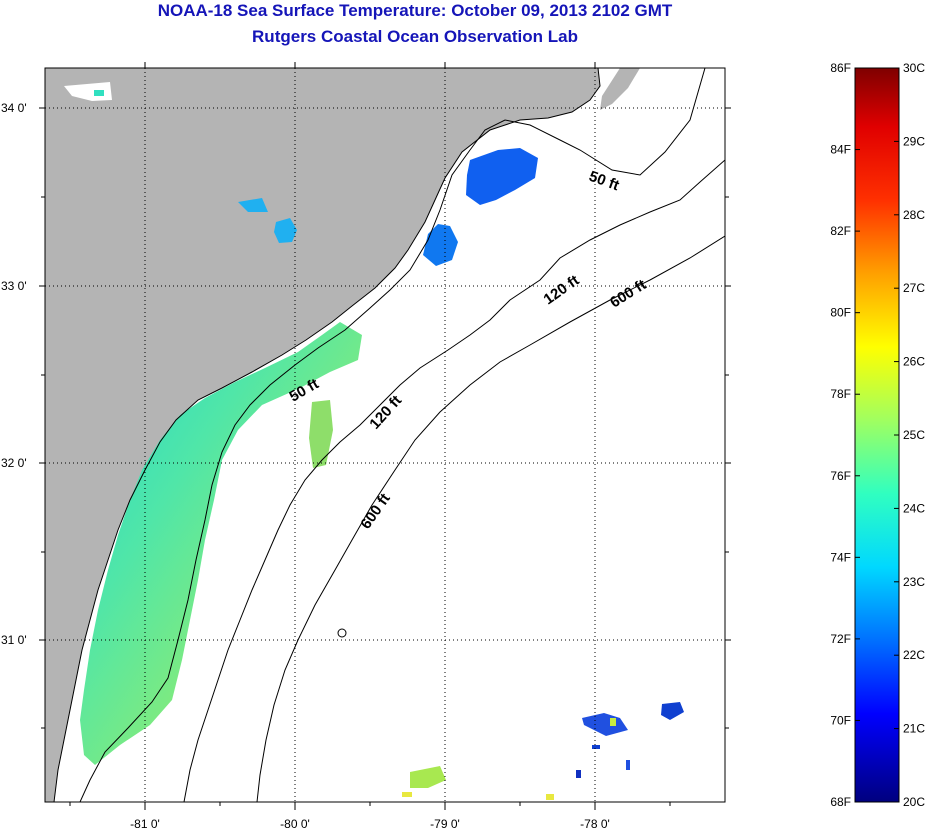 The image size is (936, 832). What do you see at coordinates (914, 215) in the screenshot?
I see `colorbar-label-c: 28C` at bounding box center [914, 215].